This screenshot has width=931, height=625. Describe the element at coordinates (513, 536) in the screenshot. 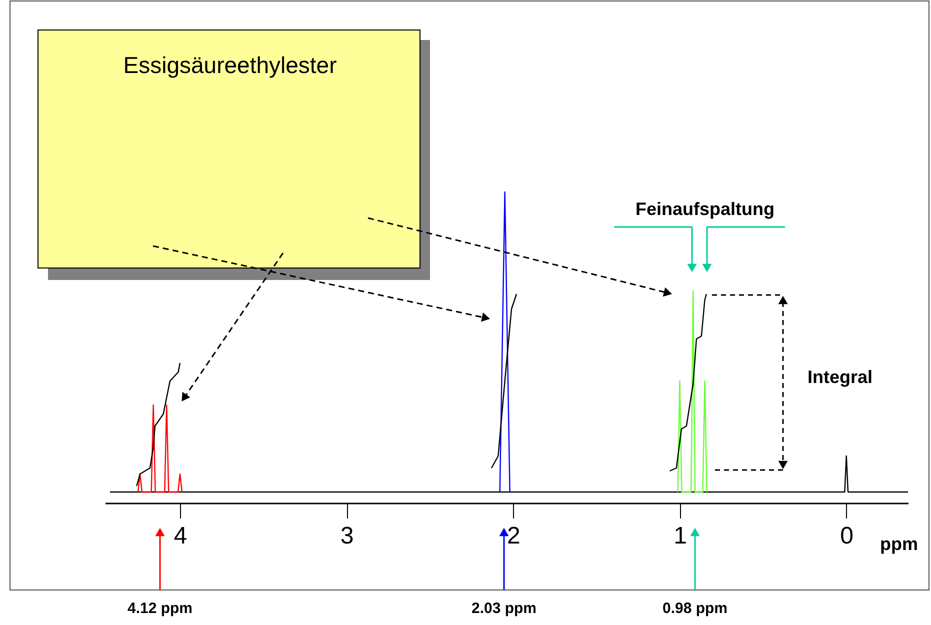

I see `x-tick-label: 2` at that location.